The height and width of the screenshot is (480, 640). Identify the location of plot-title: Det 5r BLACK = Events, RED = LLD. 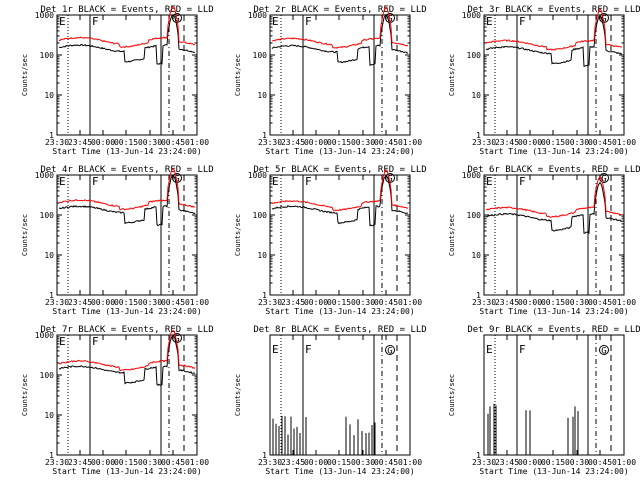
(339, 170).